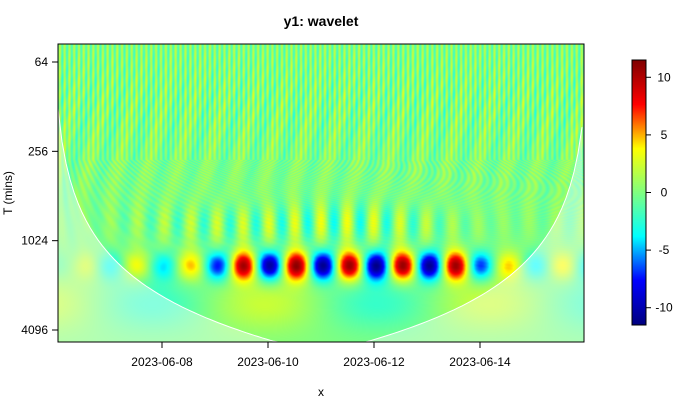 Image resolution: width=700 pixels, height=400 pixels. Describe the element at coordinates (42, 62) in the screenshot. I see `y-tick-label: 64` at that location.